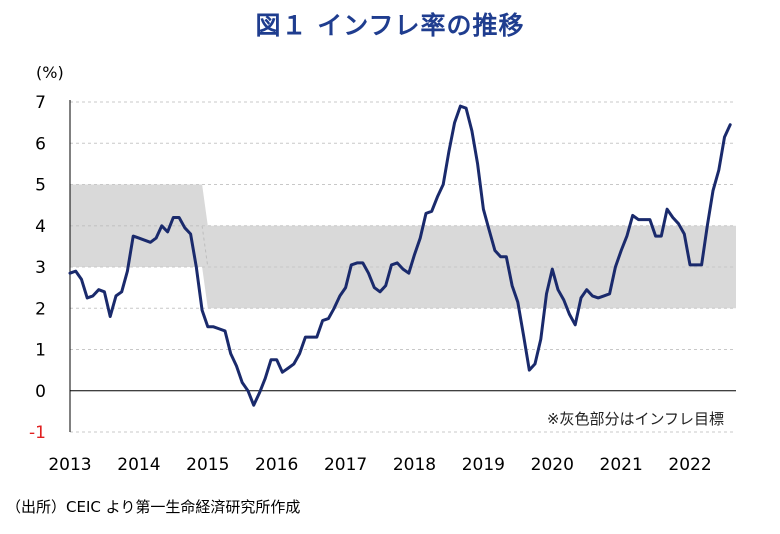 The image size is (780, 534). I want to click on y-tick-label: 0, so click(40, 392).